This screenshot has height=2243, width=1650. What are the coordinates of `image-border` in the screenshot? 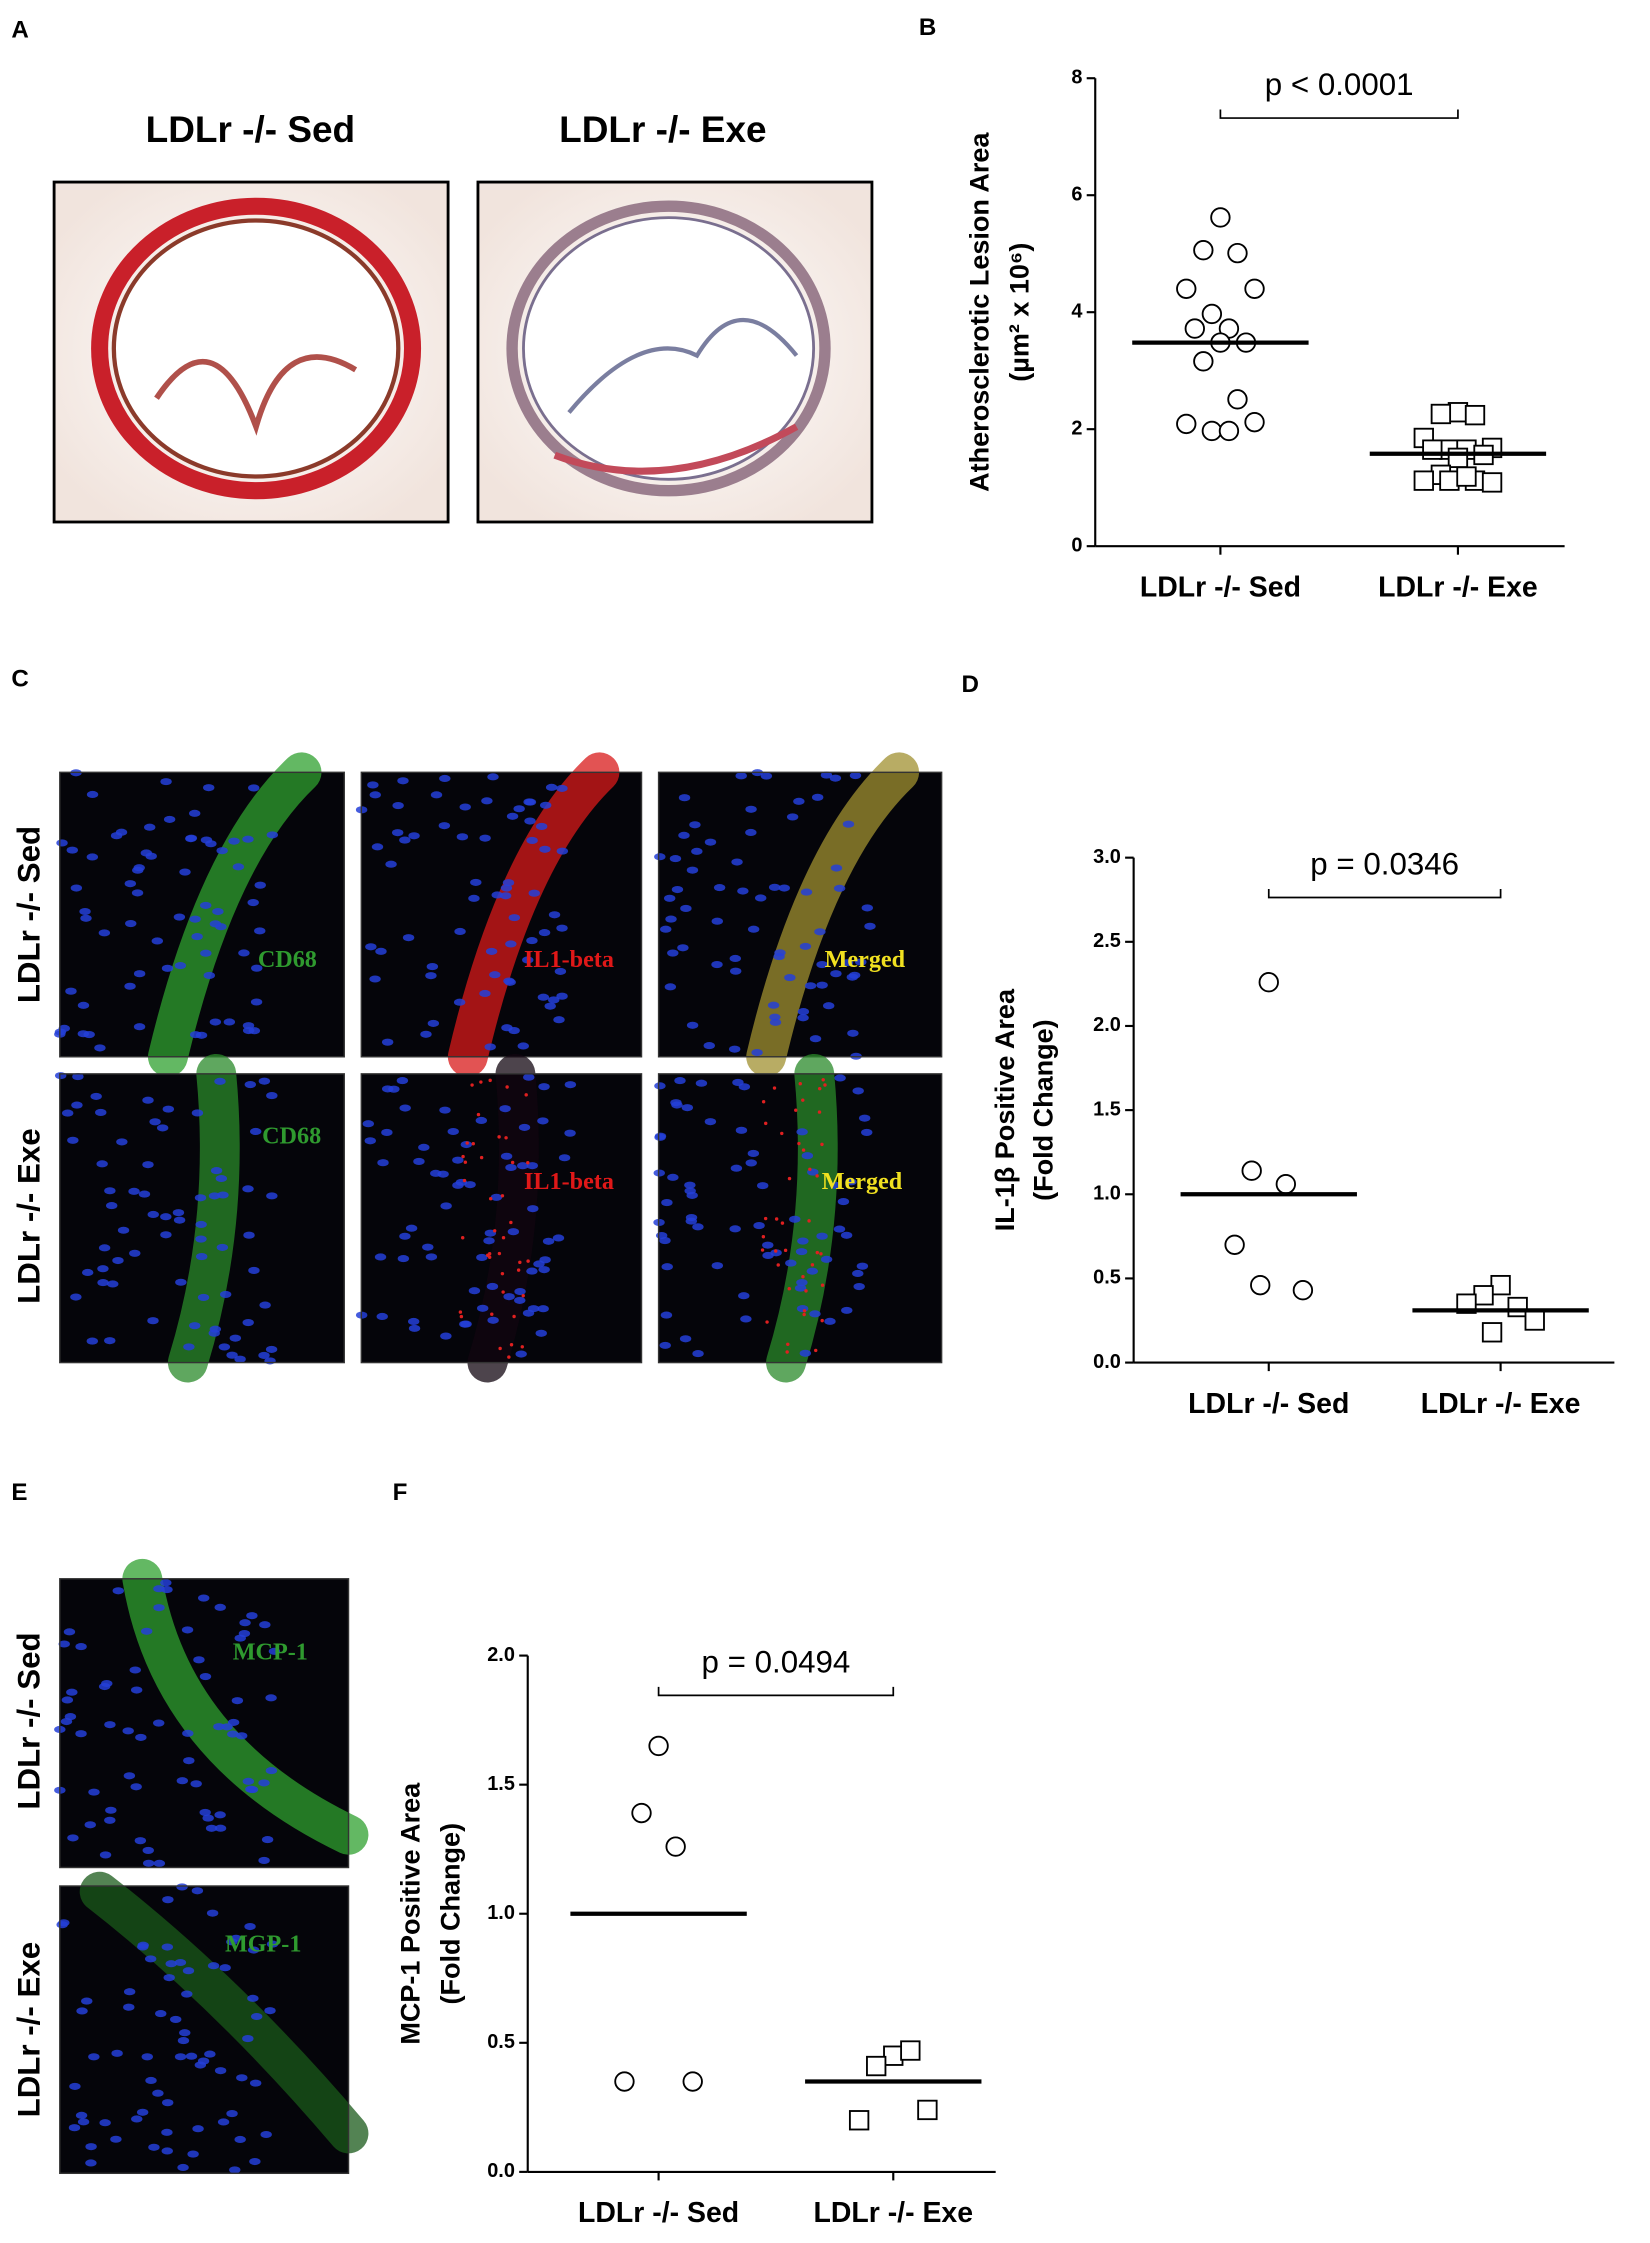 It's located at (204, 2030).